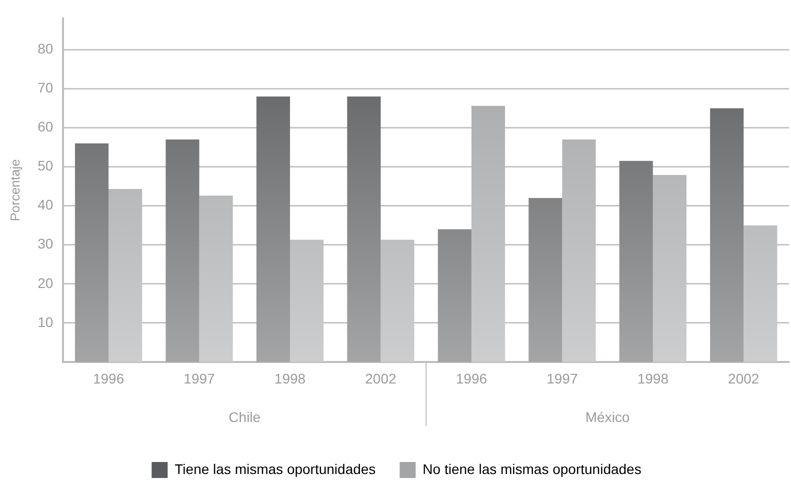 The height and width of the screenshot is (498, 791). I want to click on y-tick-label: 70, so click(46, 88).